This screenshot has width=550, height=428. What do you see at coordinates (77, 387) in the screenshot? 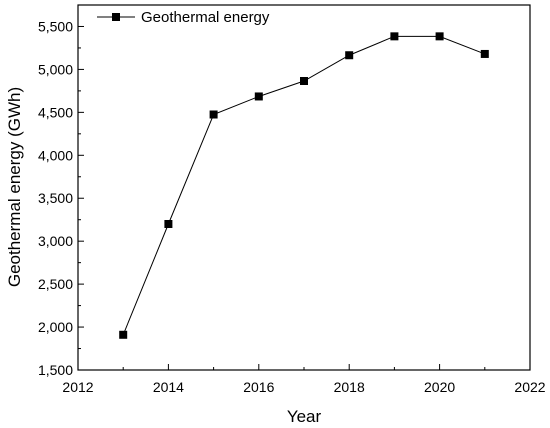
I see `x-tick-label: 2012` at bounding box center [77, 387].